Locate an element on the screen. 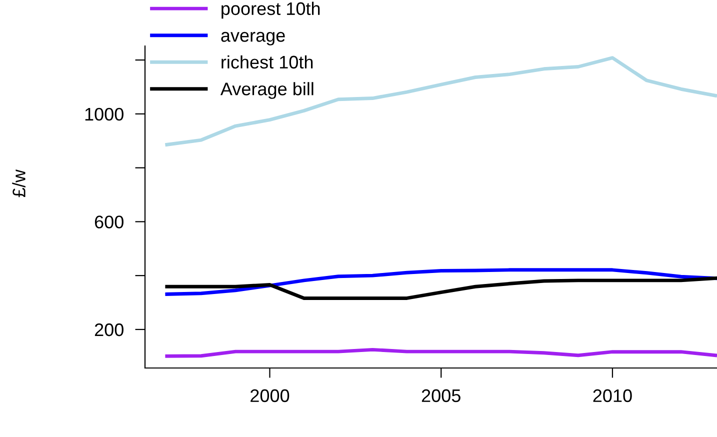  x-tick-label: 2010 is located at coordinates (612, 395).